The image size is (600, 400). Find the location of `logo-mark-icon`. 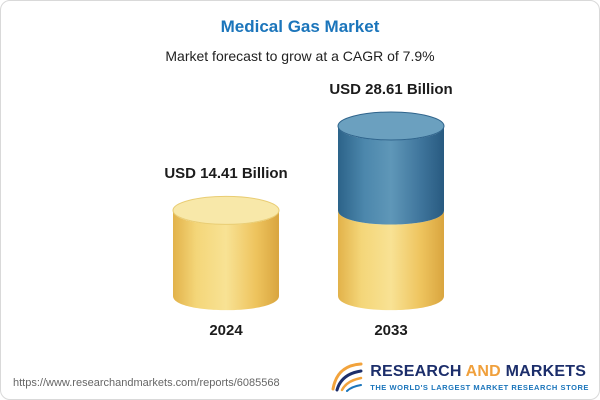

logo-mark-icon is located at coordinates (347, 377).